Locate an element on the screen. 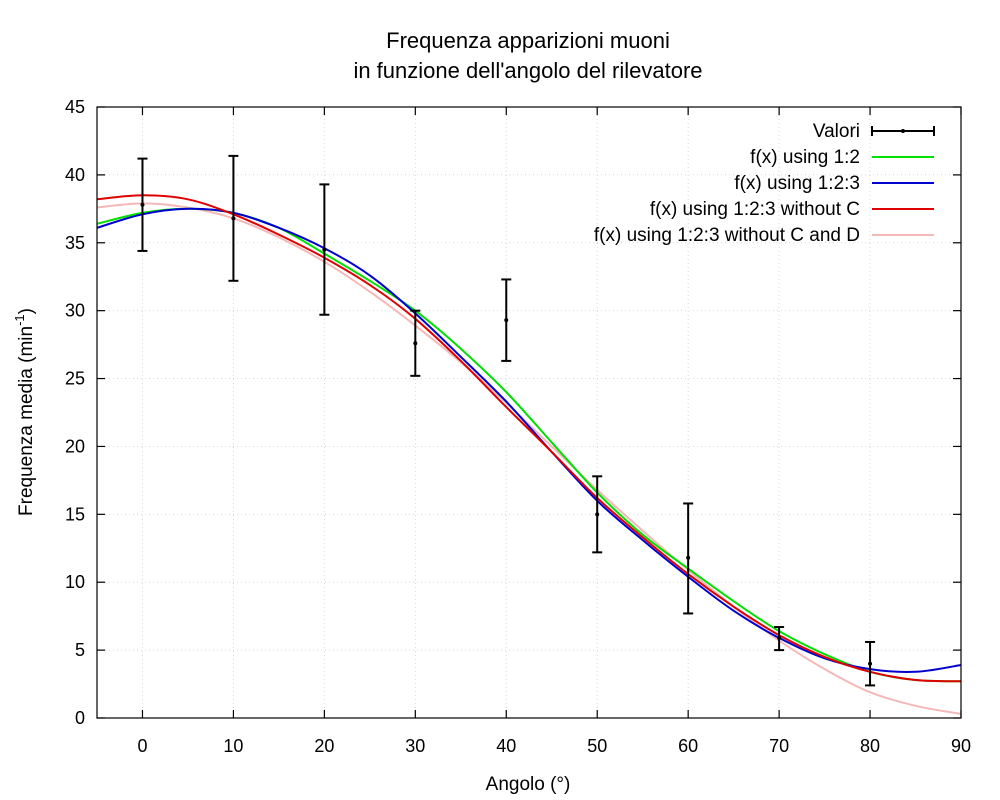 The height and width of the screenshot is (800, 1000). y-tick-label: 20 is located at coordinates (75, 446).